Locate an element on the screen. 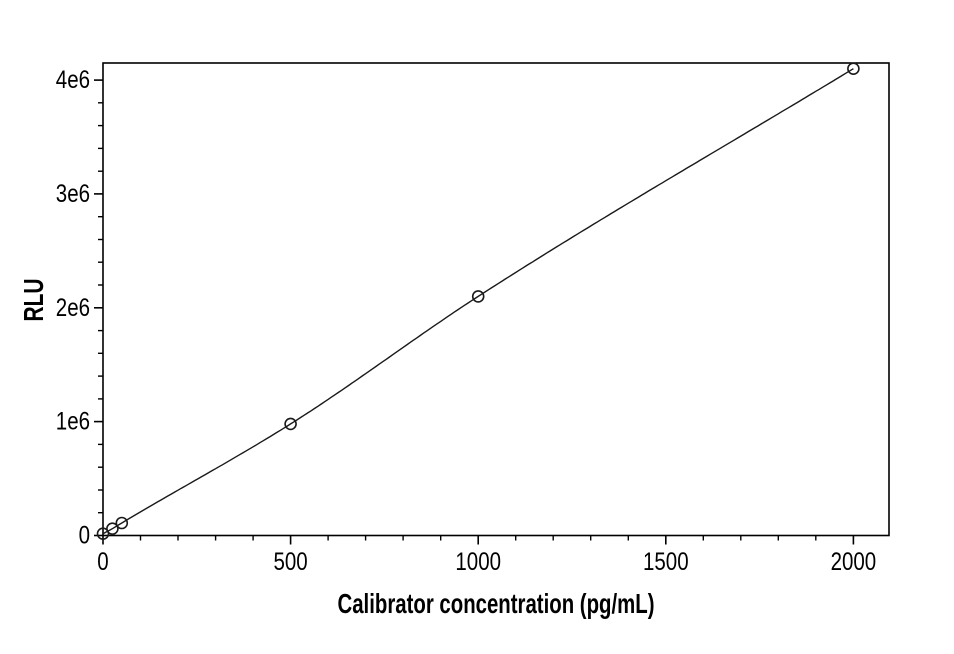  y-tick-label: 1e6 is located at coordinates (73, 422).